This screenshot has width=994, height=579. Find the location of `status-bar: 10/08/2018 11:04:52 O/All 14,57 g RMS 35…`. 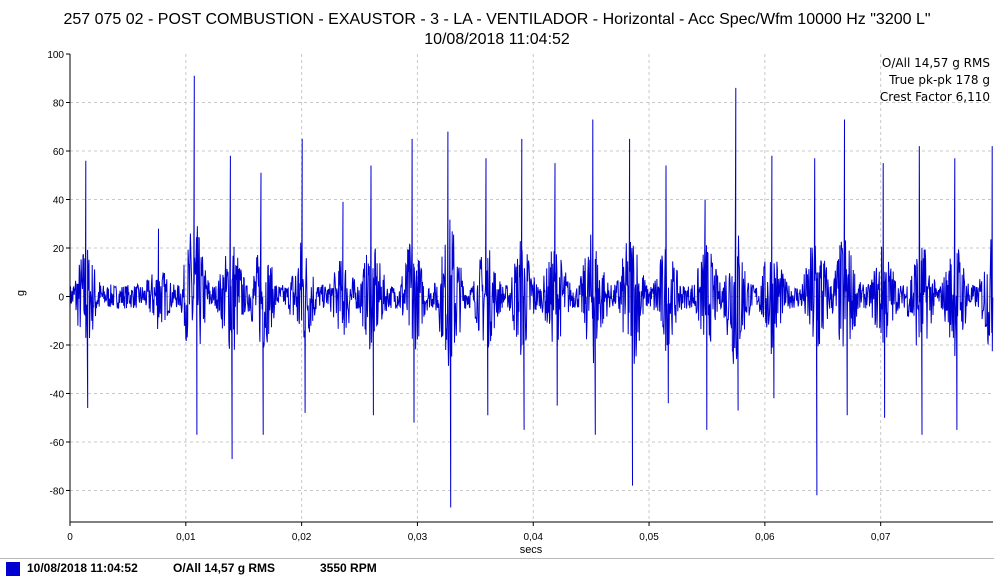

status-bar: 10/08/2018 11:04:52 O/All 14,57 g RMS 35… is located at coordinates (497, 568).